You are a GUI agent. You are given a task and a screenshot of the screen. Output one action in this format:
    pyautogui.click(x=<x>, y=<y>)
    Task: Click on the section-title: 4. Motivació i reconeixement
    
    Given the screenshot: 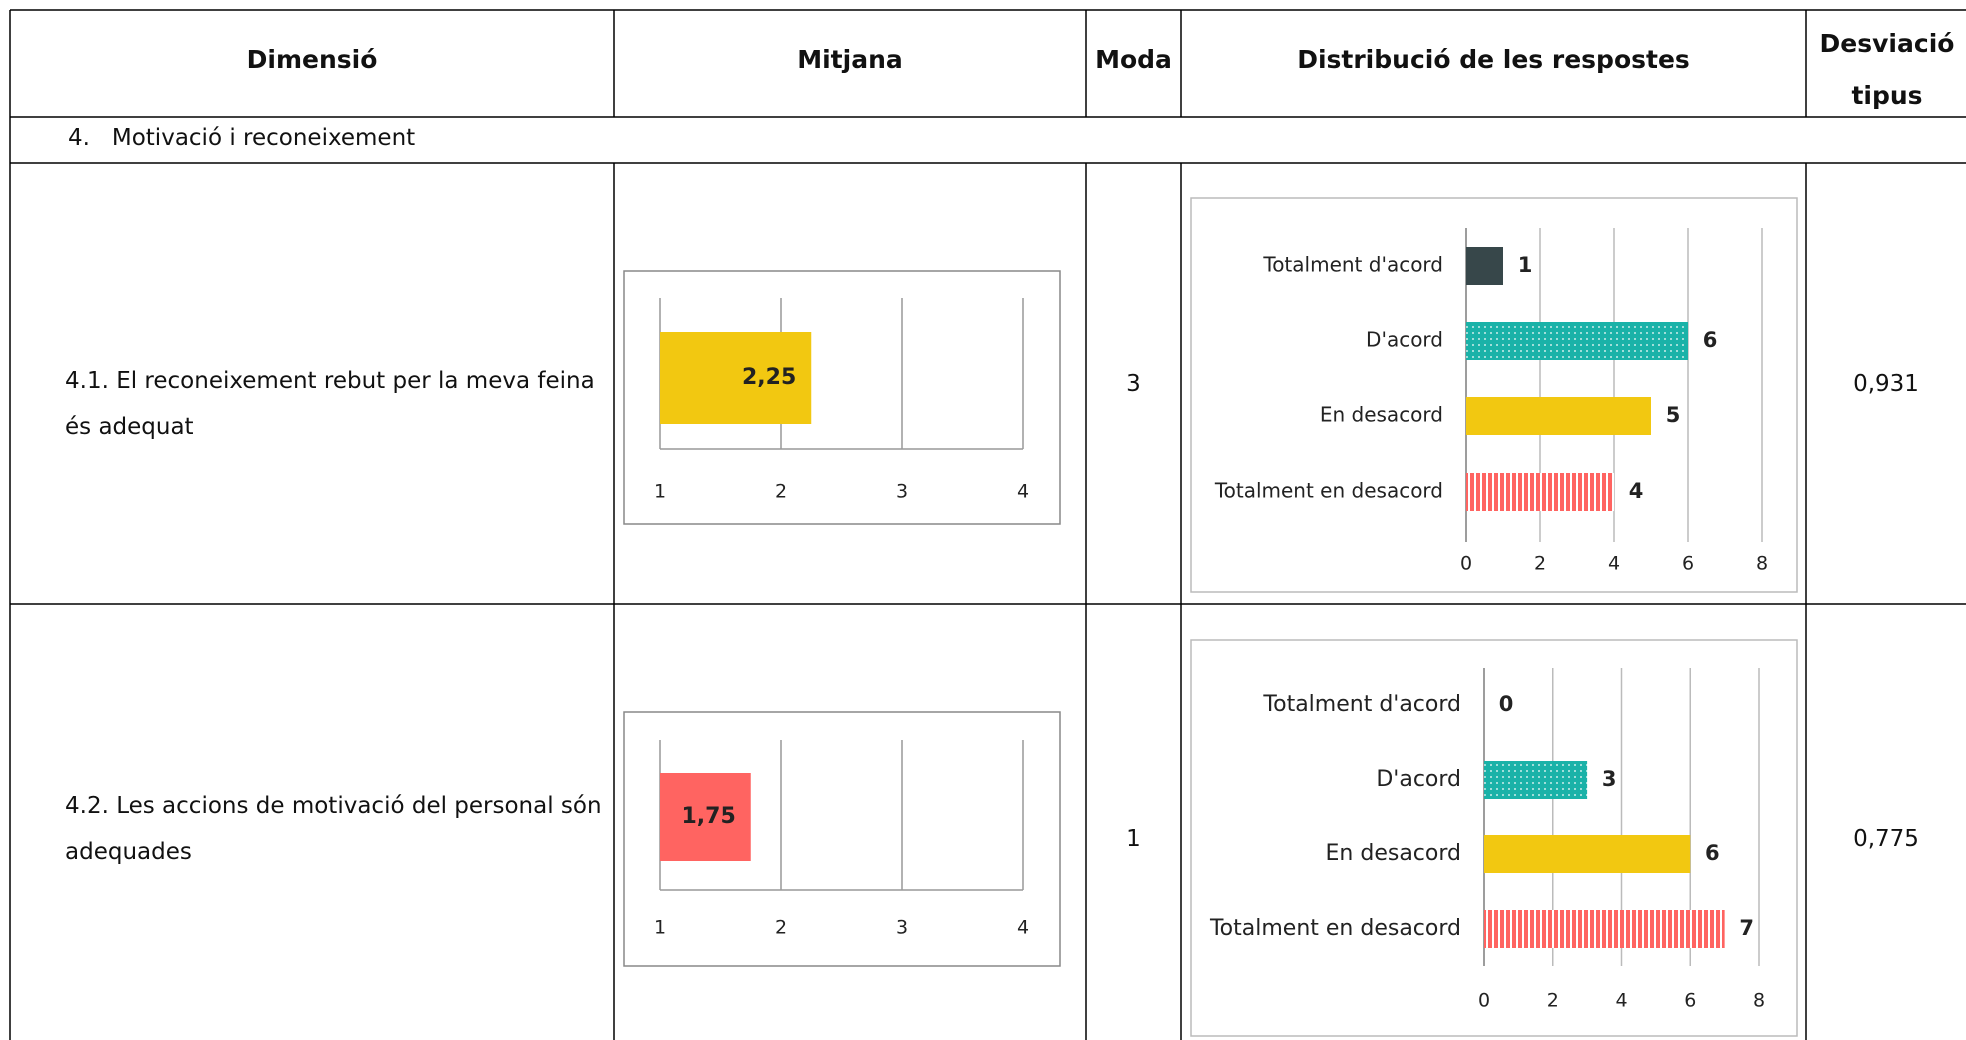 What is the action you would take?
    pyautogui.click(x=242, y=138)
    